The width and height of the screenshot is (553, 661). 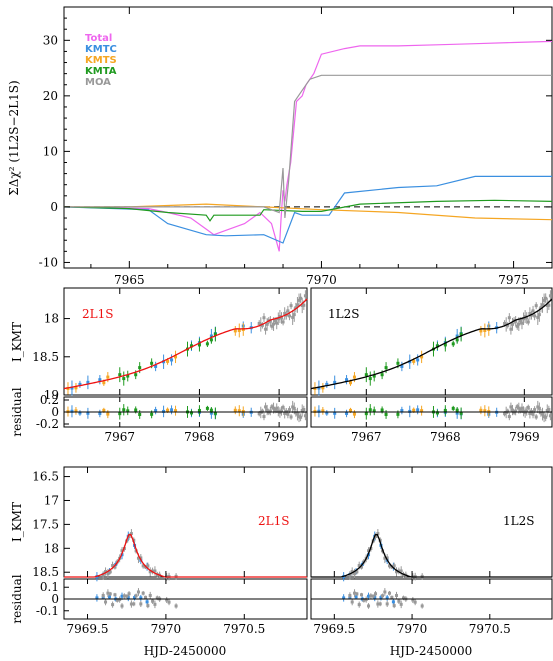 What do you see at coordinates (445, 437) in the screenshot?
I see `x-tick-label: 7968` at bounding box center [445, 437].